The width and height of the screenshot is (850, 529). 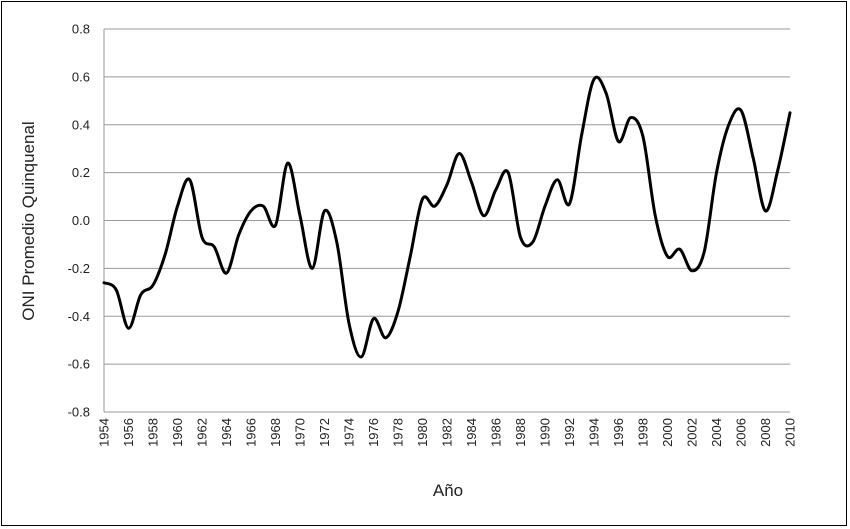 I want to click on x-tick-label: 1984, so click(x=471, y=432).